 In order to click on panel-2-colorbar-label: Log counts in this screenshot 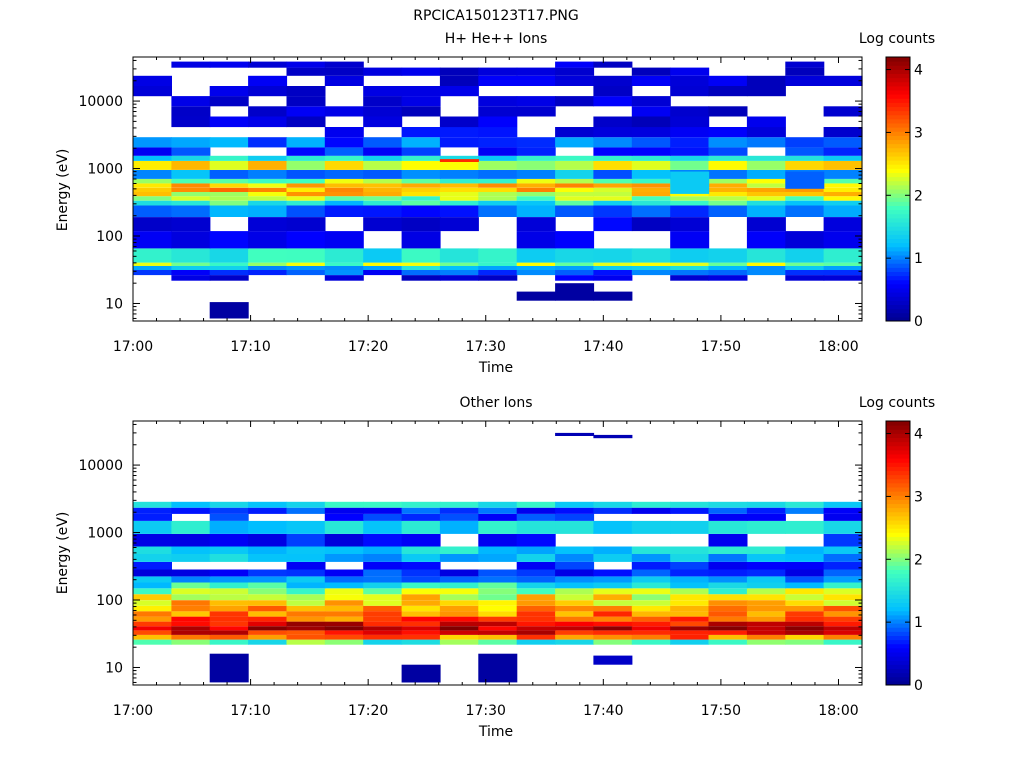, I will do `click(897, 403)`.